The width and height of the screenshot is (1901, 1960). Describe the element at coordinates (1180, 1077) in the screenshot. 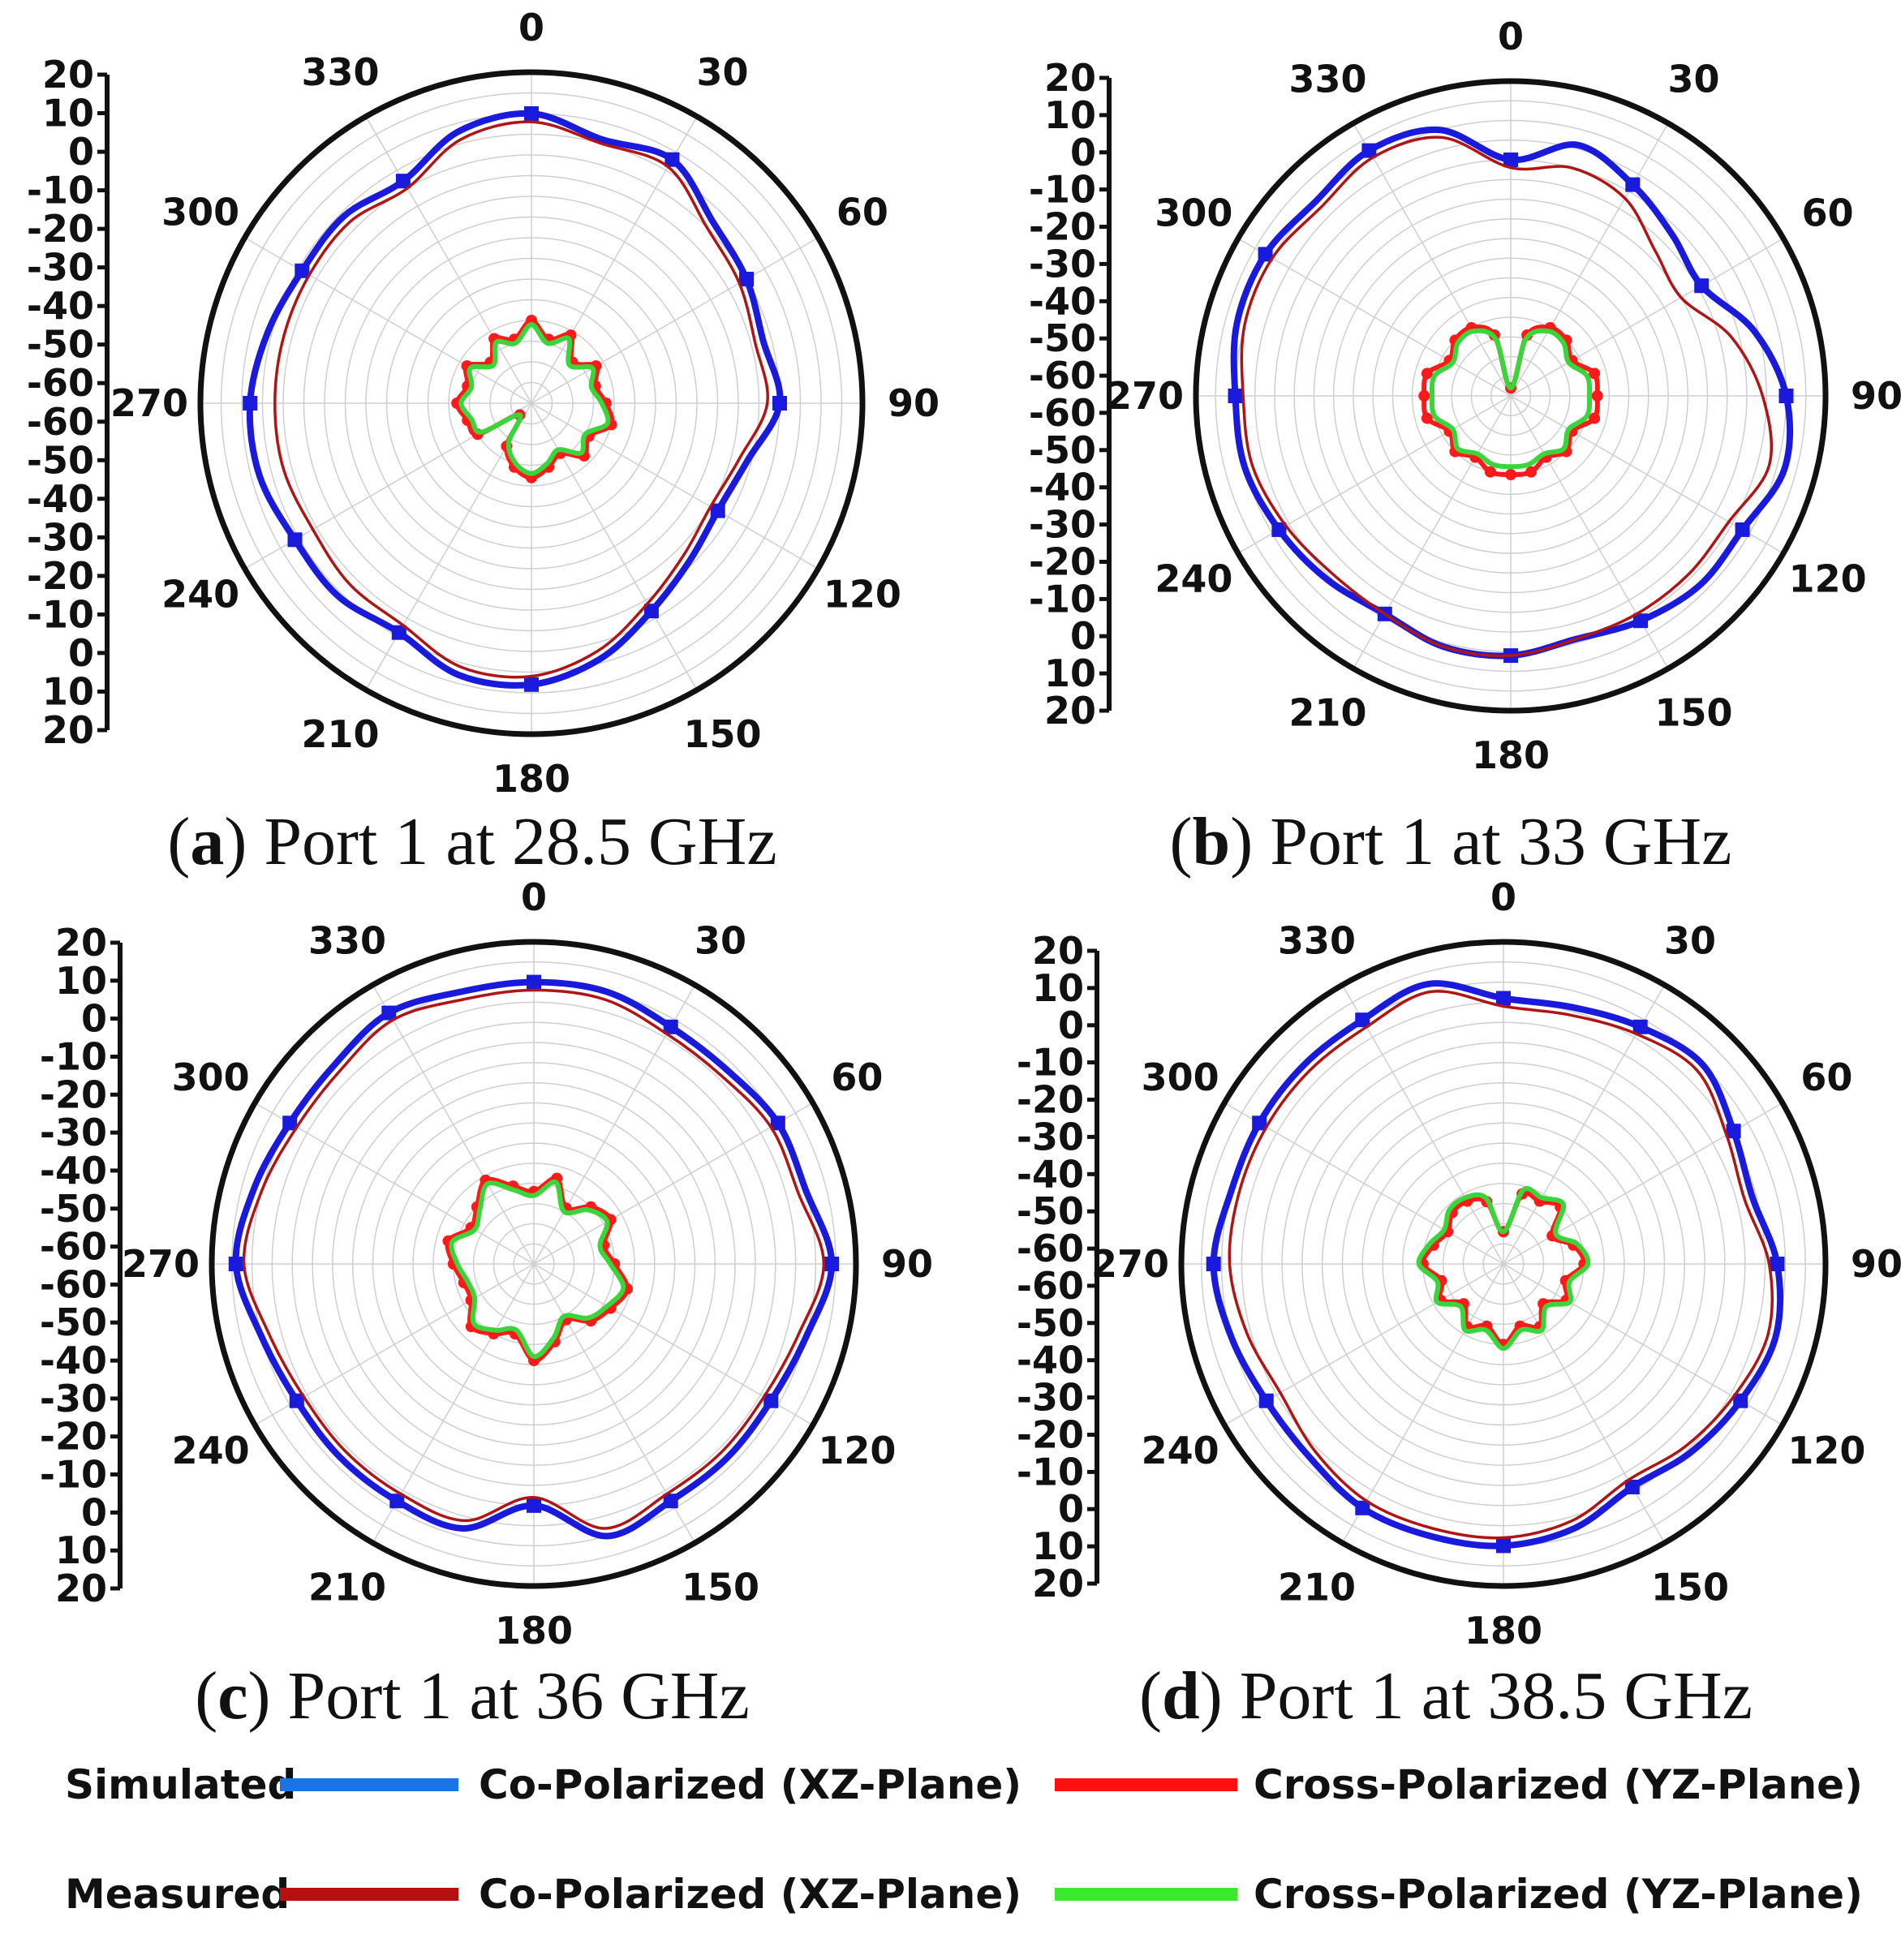

I see `angle-label-300: 300` at that location.